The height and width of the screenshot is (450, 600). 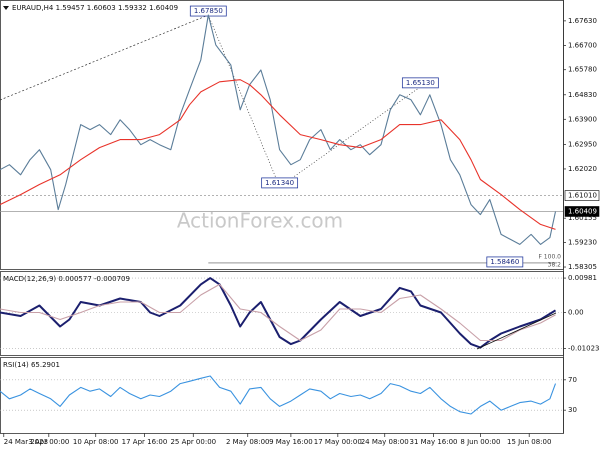 What do you see at coordinates (31, 365) in the screenshot?
I see `panel-title: RSI(14) 65.2901` at bounding box center [31, 365].